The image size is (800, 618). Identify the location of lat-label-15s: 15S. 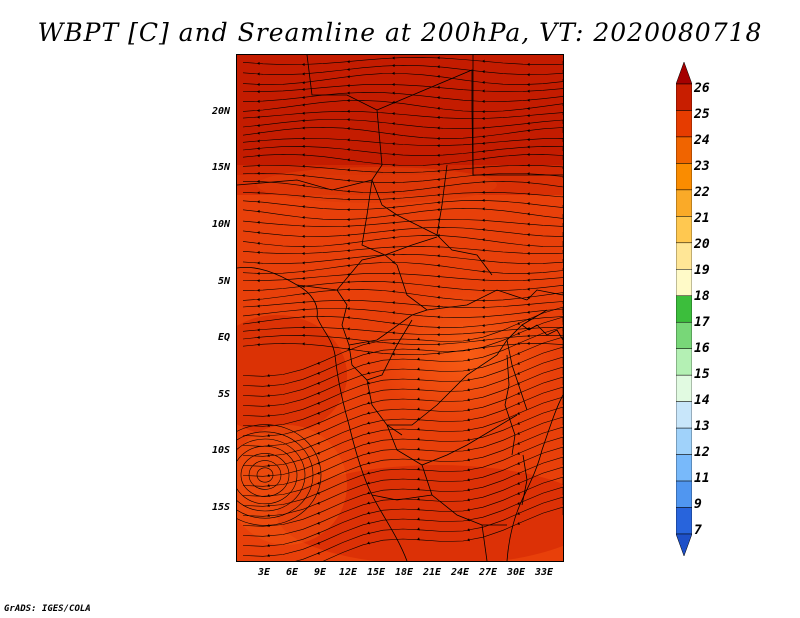
(220, 507).